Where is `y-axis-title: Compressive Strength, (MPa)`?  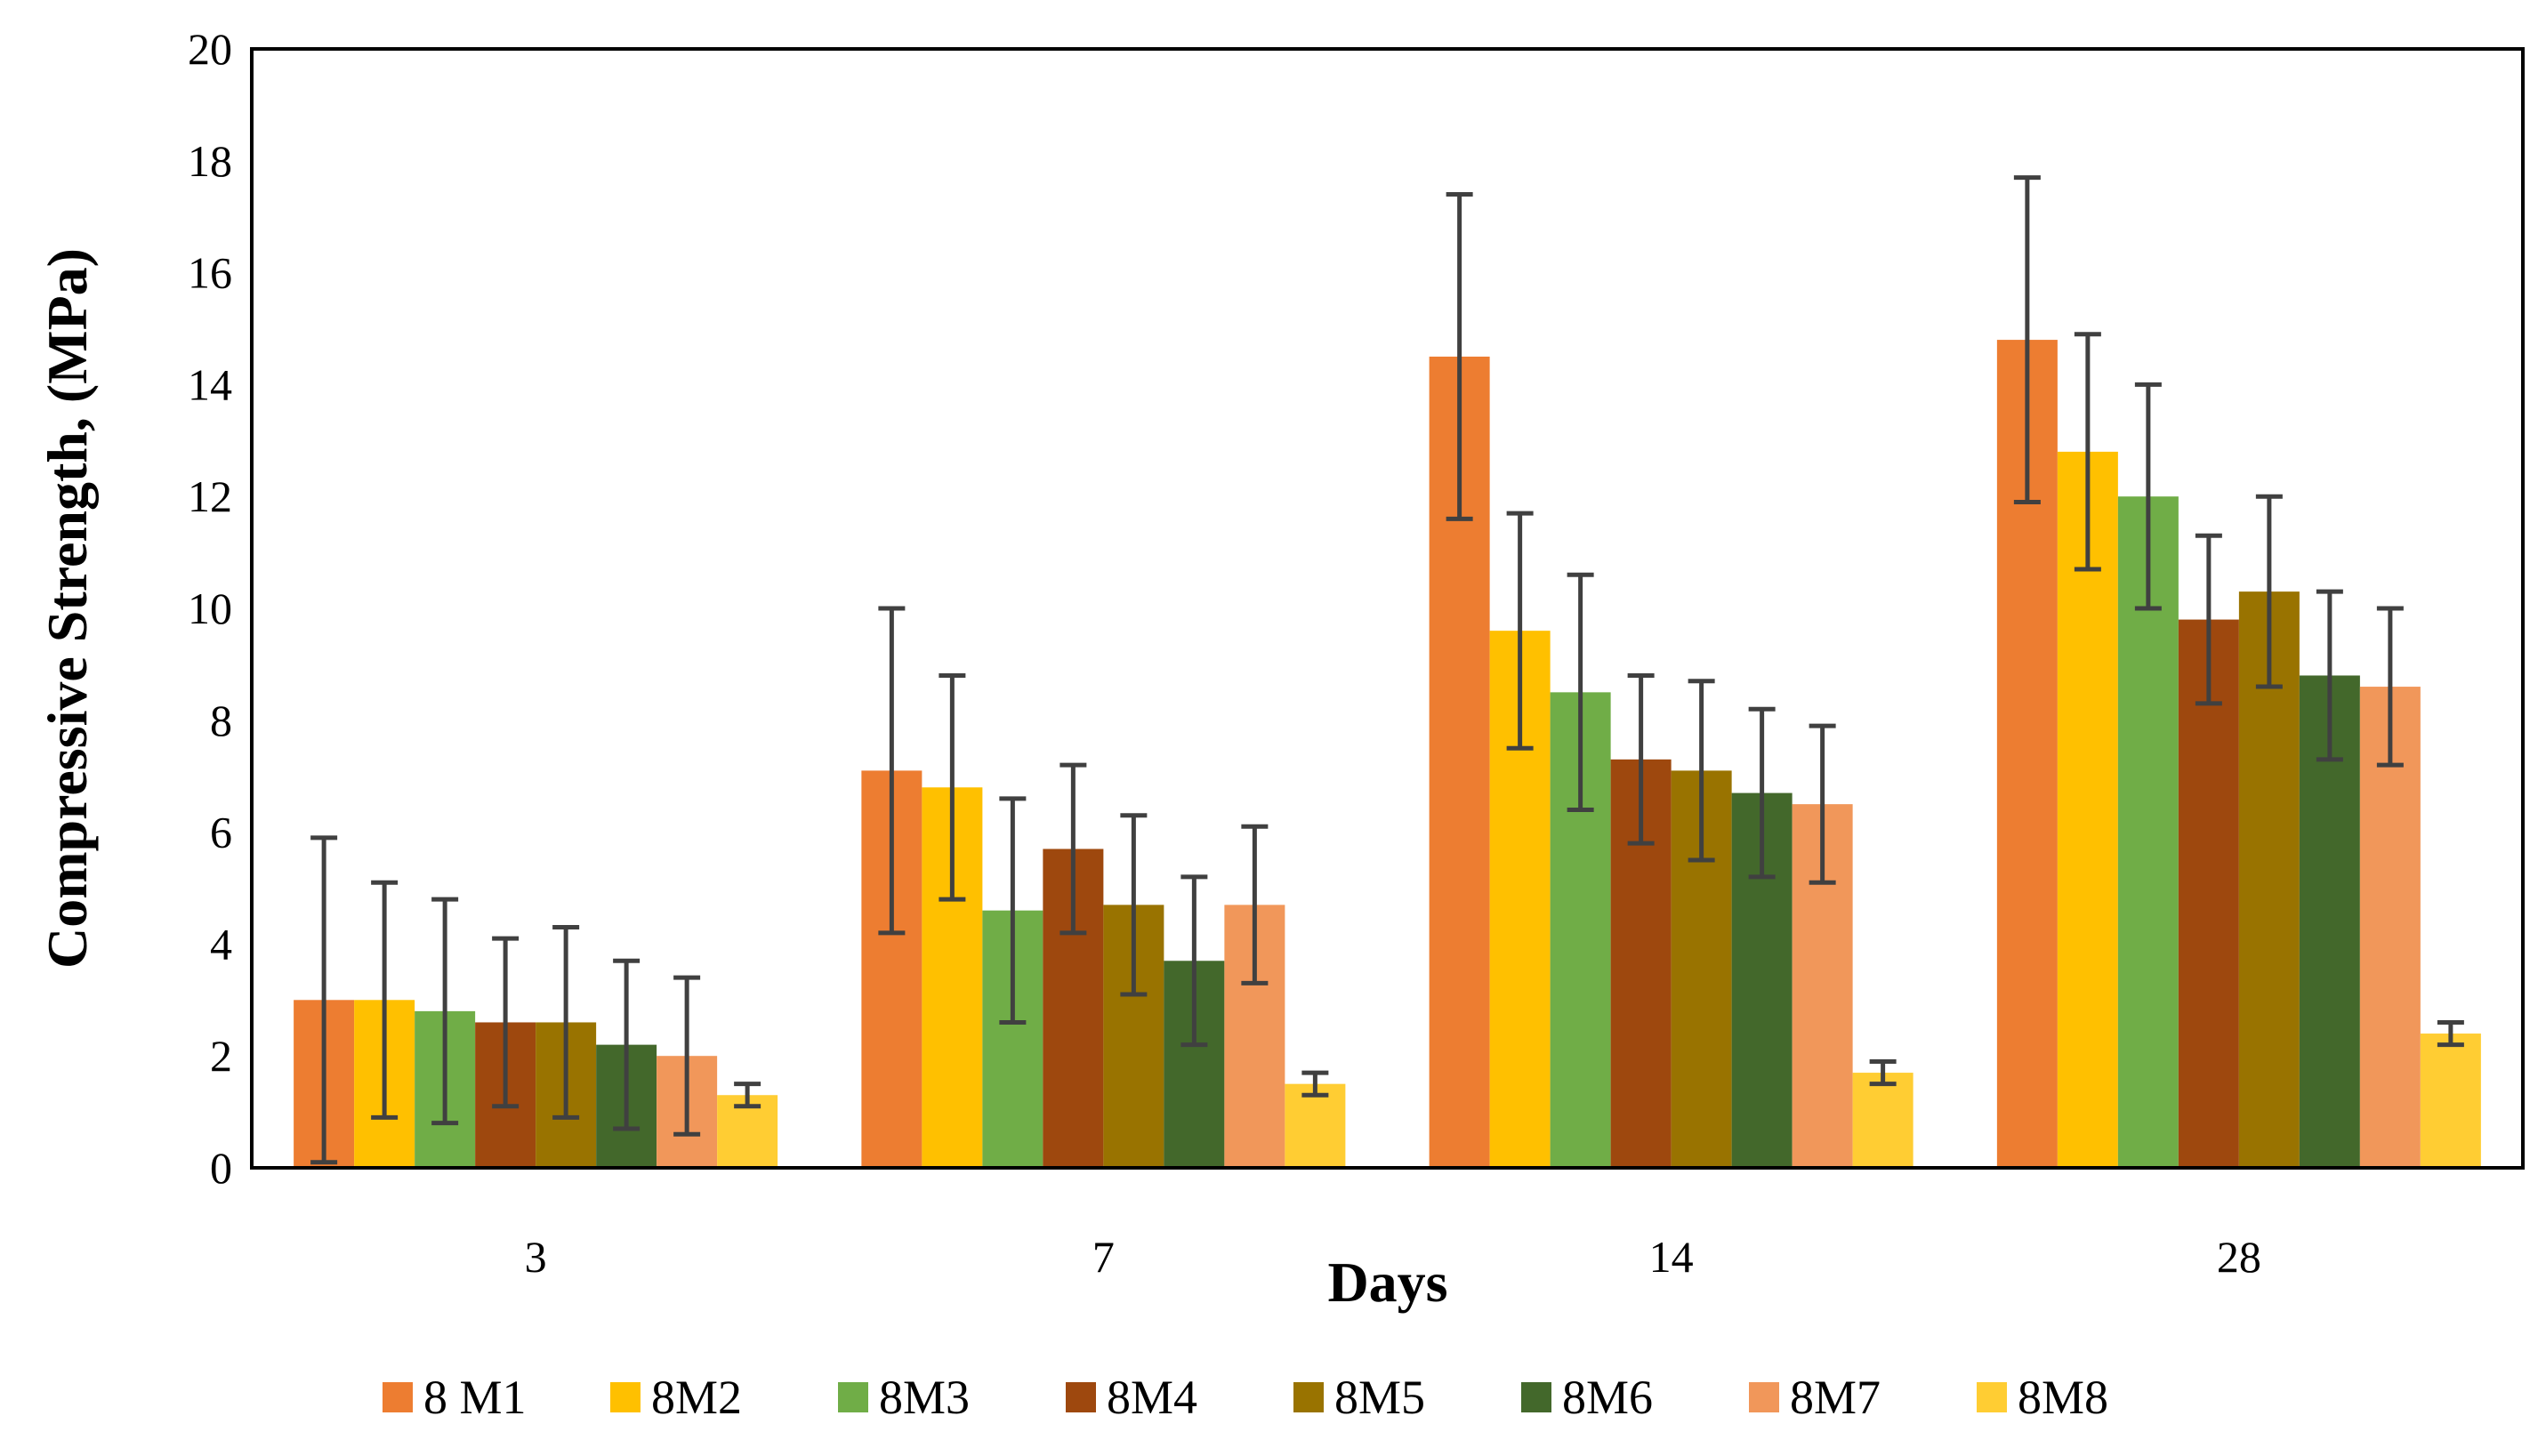
y-axis-title: Compressive Strength, (MPa) is located at coordinates (68, 608).